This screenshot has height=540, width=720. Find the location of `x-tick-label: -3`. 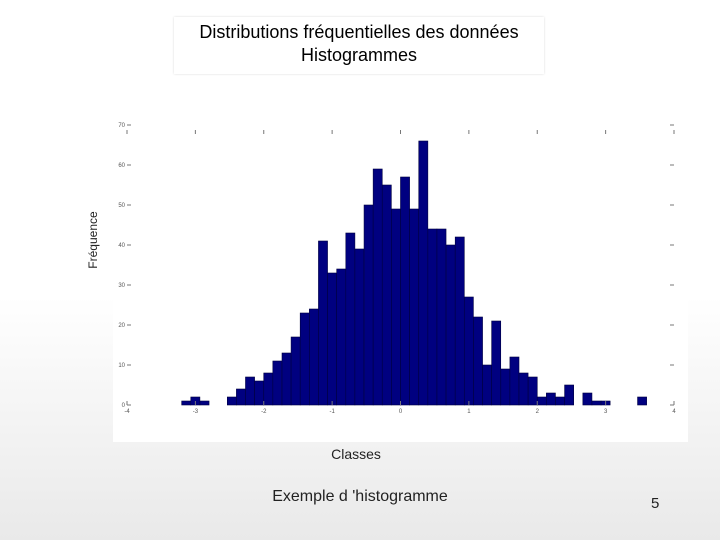

x-tick-label: -3 is located at coordinates (196, 412).